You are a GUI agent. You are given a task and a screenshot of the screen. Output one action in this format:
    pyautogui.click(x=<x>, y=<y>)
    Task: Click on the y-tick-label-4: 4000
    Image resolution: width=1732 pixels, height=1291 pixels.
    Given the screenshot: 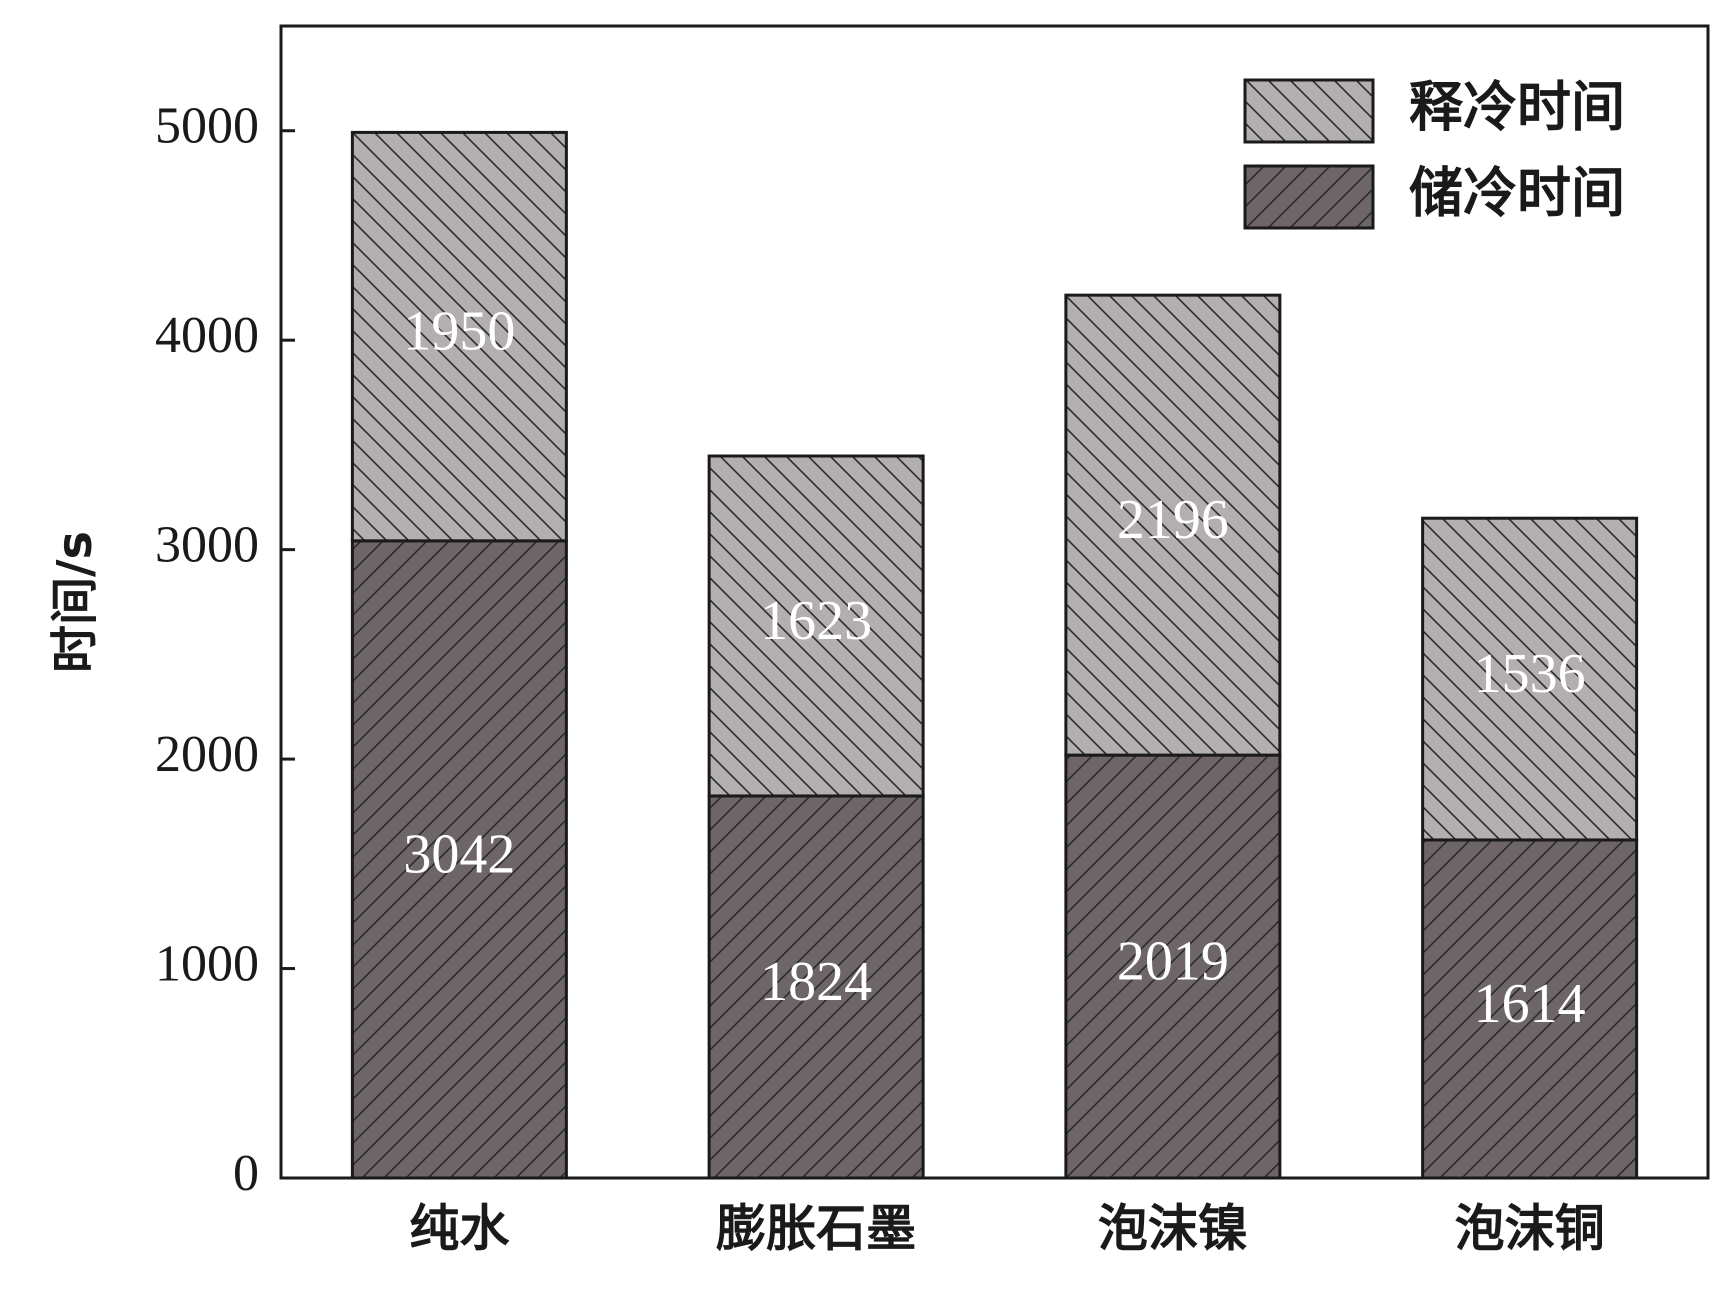 What is the action you would take?
    pyautogui.click(x=207, y=335)
    